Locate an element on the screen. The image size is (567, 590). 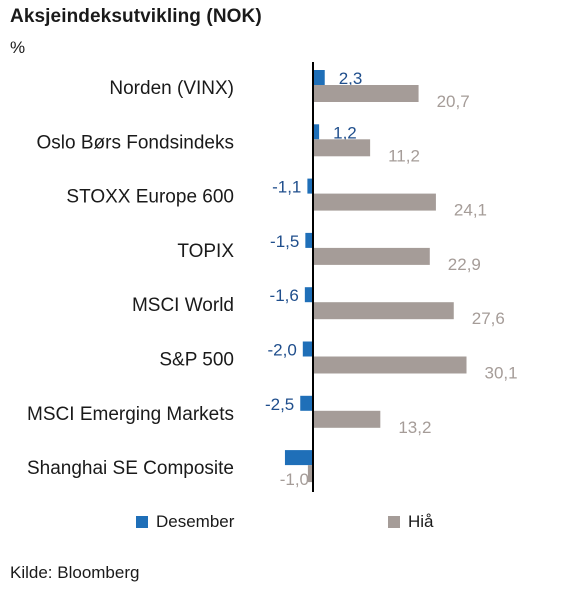
value-label-hia-norden-vinx: 20,7 is located at coordinates (453, 101).